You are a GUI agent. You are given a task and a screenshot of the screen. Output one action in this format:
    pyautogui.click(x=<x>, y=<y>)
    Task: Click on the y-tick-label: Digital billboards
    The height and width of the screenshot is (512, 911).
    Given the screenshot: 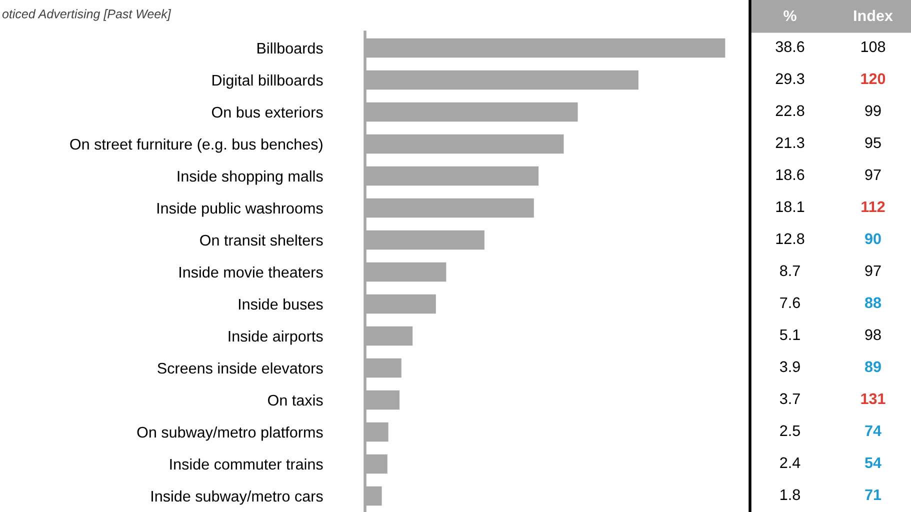 What is the action you would take?
    pyautogui.click(x=267, y=81)
    